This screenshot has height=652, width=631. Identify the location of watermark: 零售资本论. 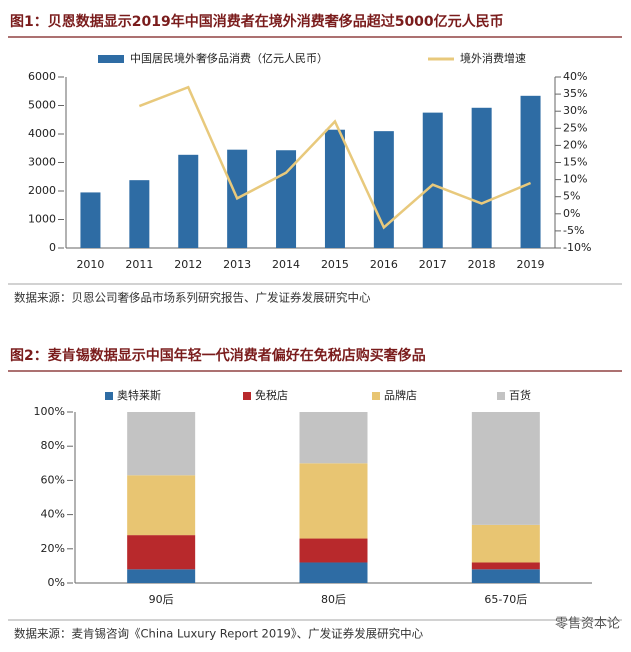
(587, 624).